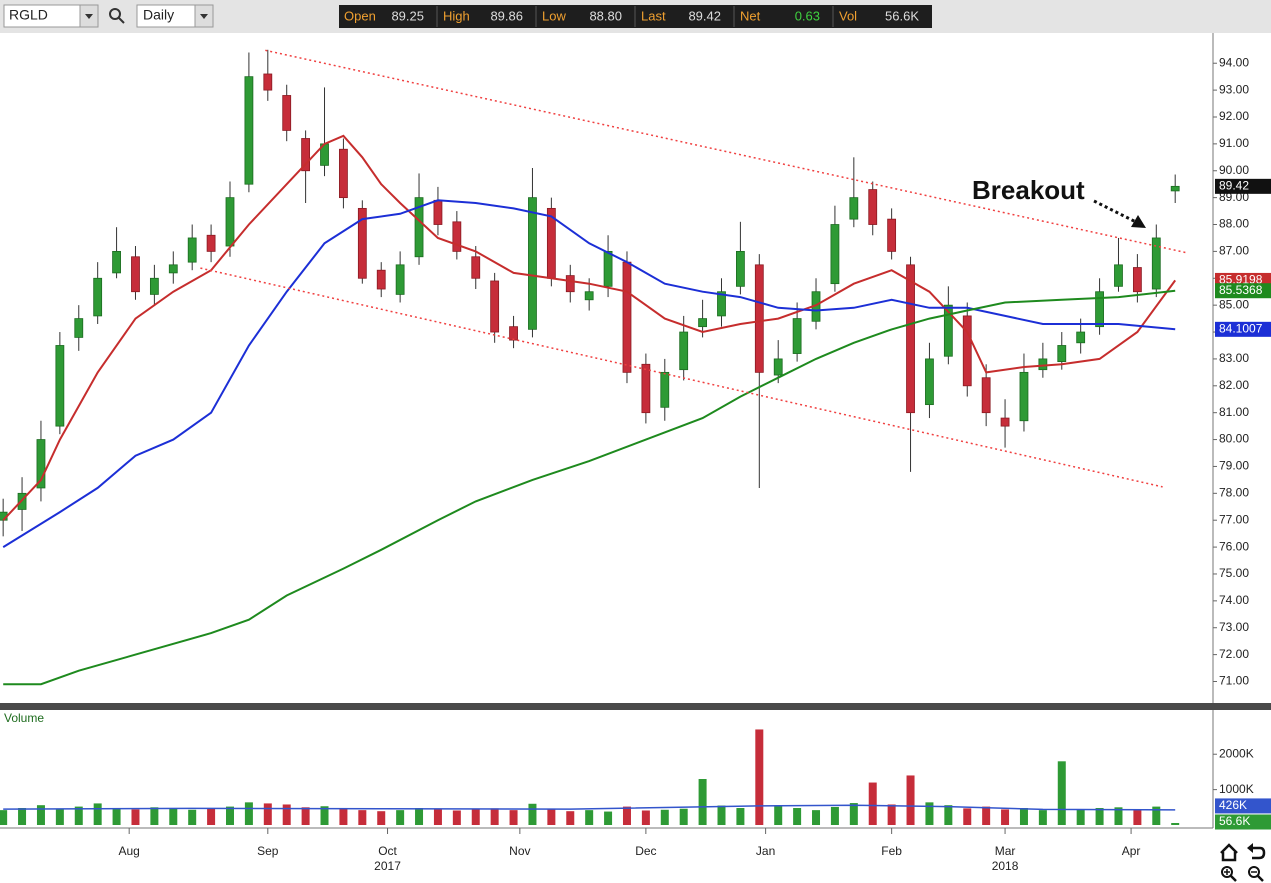 The image size is (1271, 883). I want to click on quote-value: 89.86, so click(506, 15).